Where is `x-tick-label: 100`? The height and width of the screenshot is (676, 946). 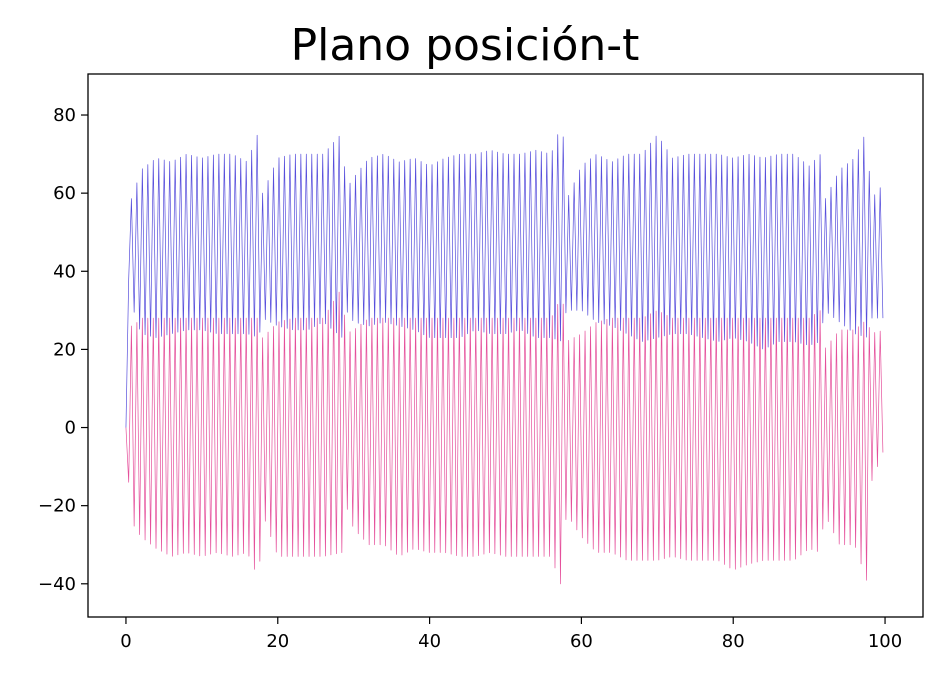 x-tick-label: 100 is located at coordinates (885, 641).